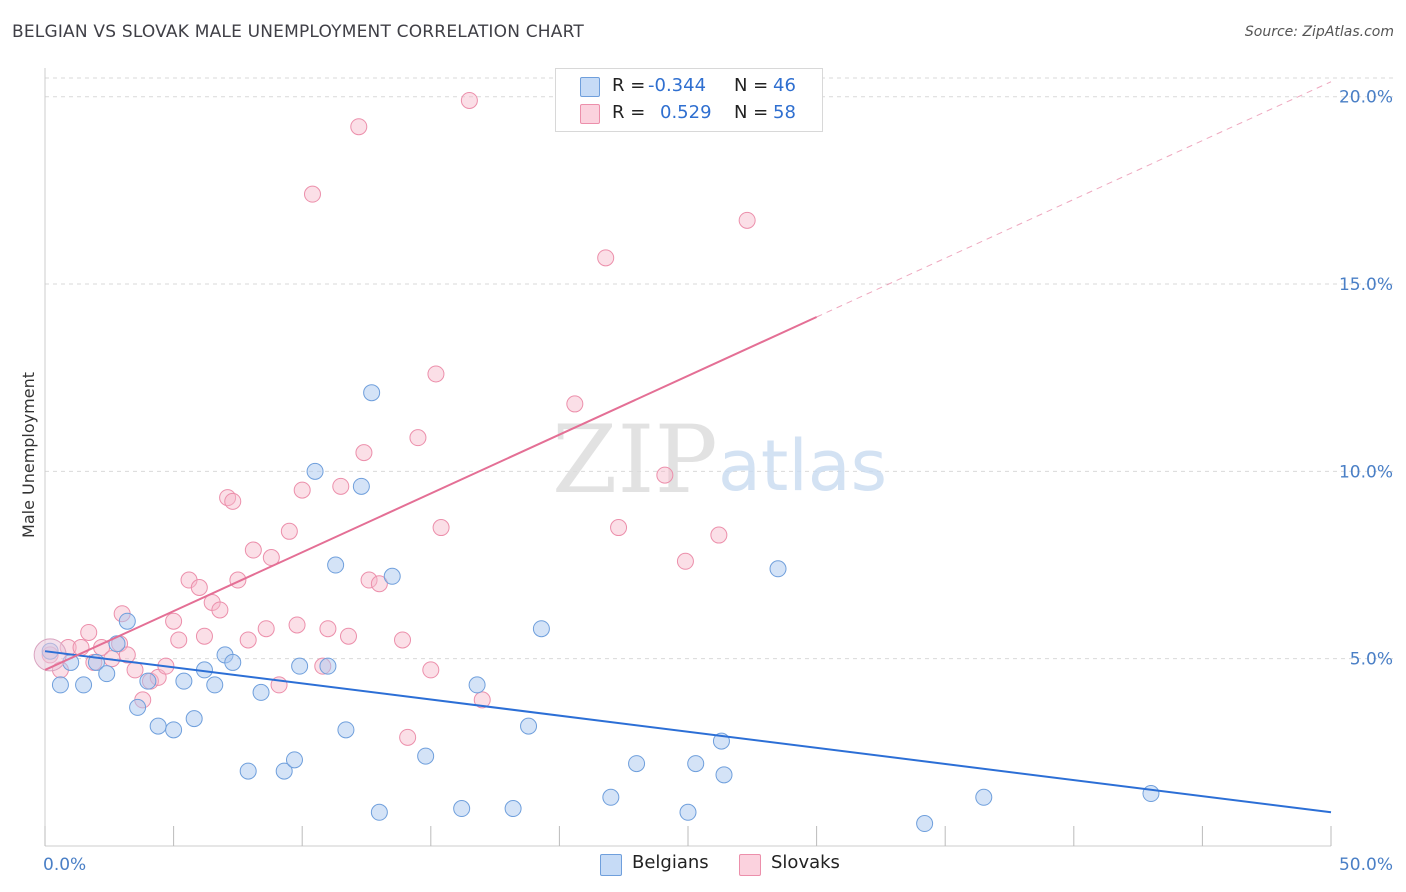 Image resolution: width=1406 pixels, height=892 pixels. I want to click on cluster-point, so click(50, 655).